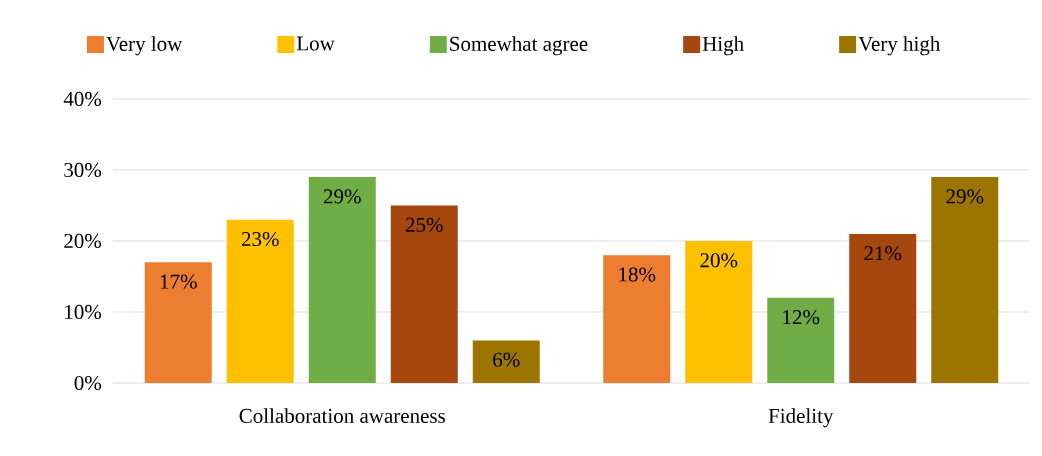 Image resolution: width=1042 pixels, height=456 pixels. What do you see at coordinates (719, 260) in the screenshot?
I see `data-label: 20%` at bounding box center [719, 260].